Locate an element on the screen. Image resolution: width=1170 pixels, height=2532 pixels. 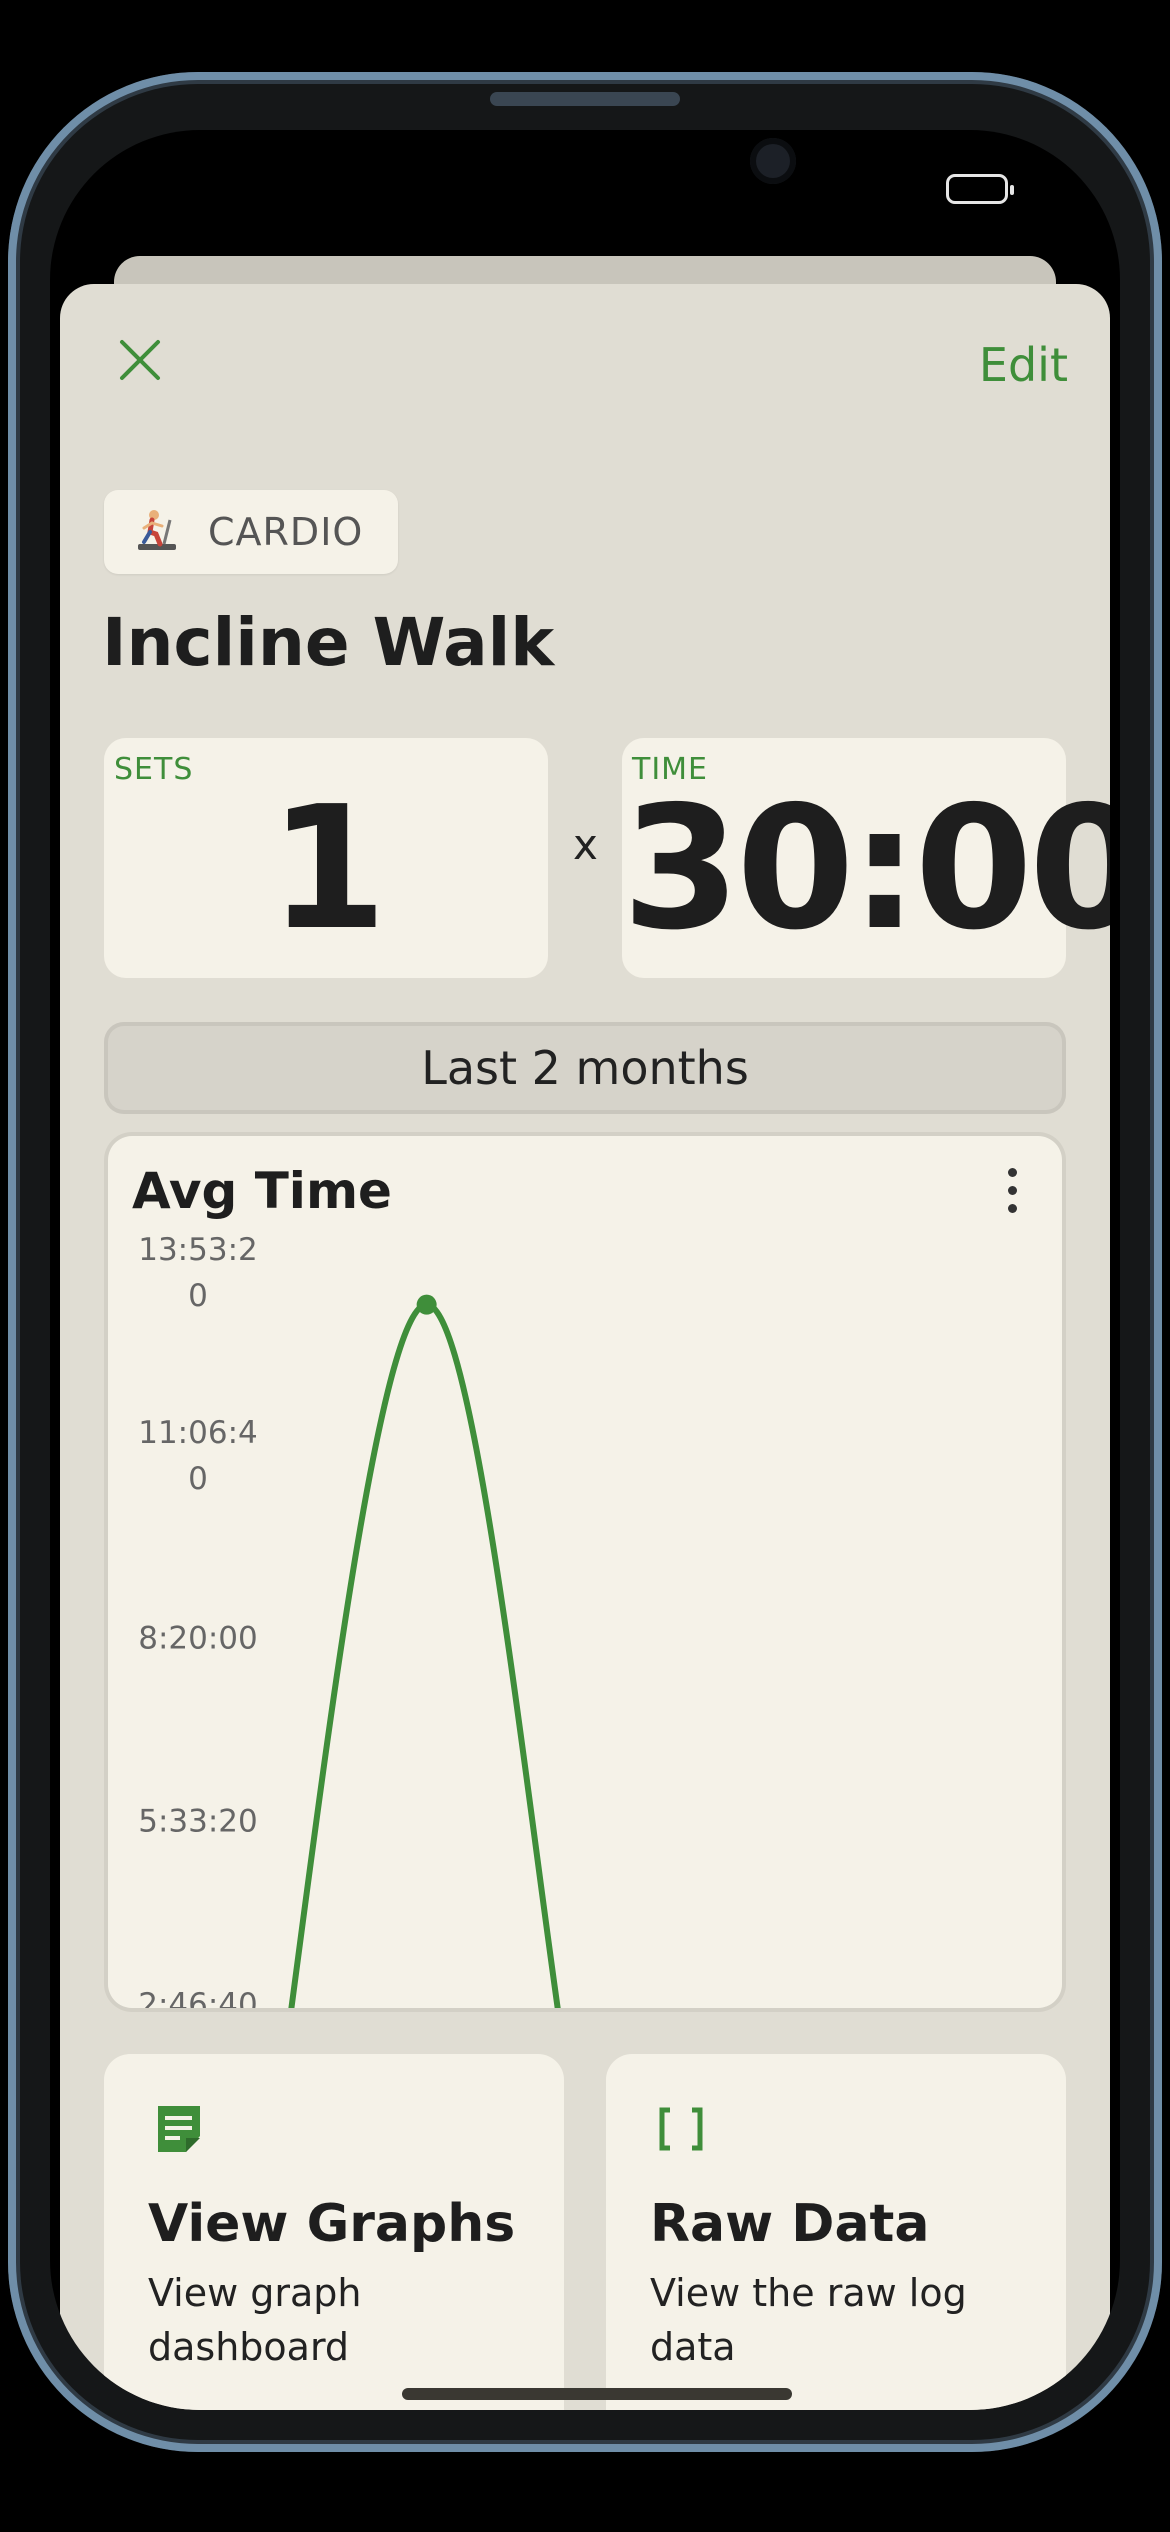
camera-icon is located at coordinates (773, 161).